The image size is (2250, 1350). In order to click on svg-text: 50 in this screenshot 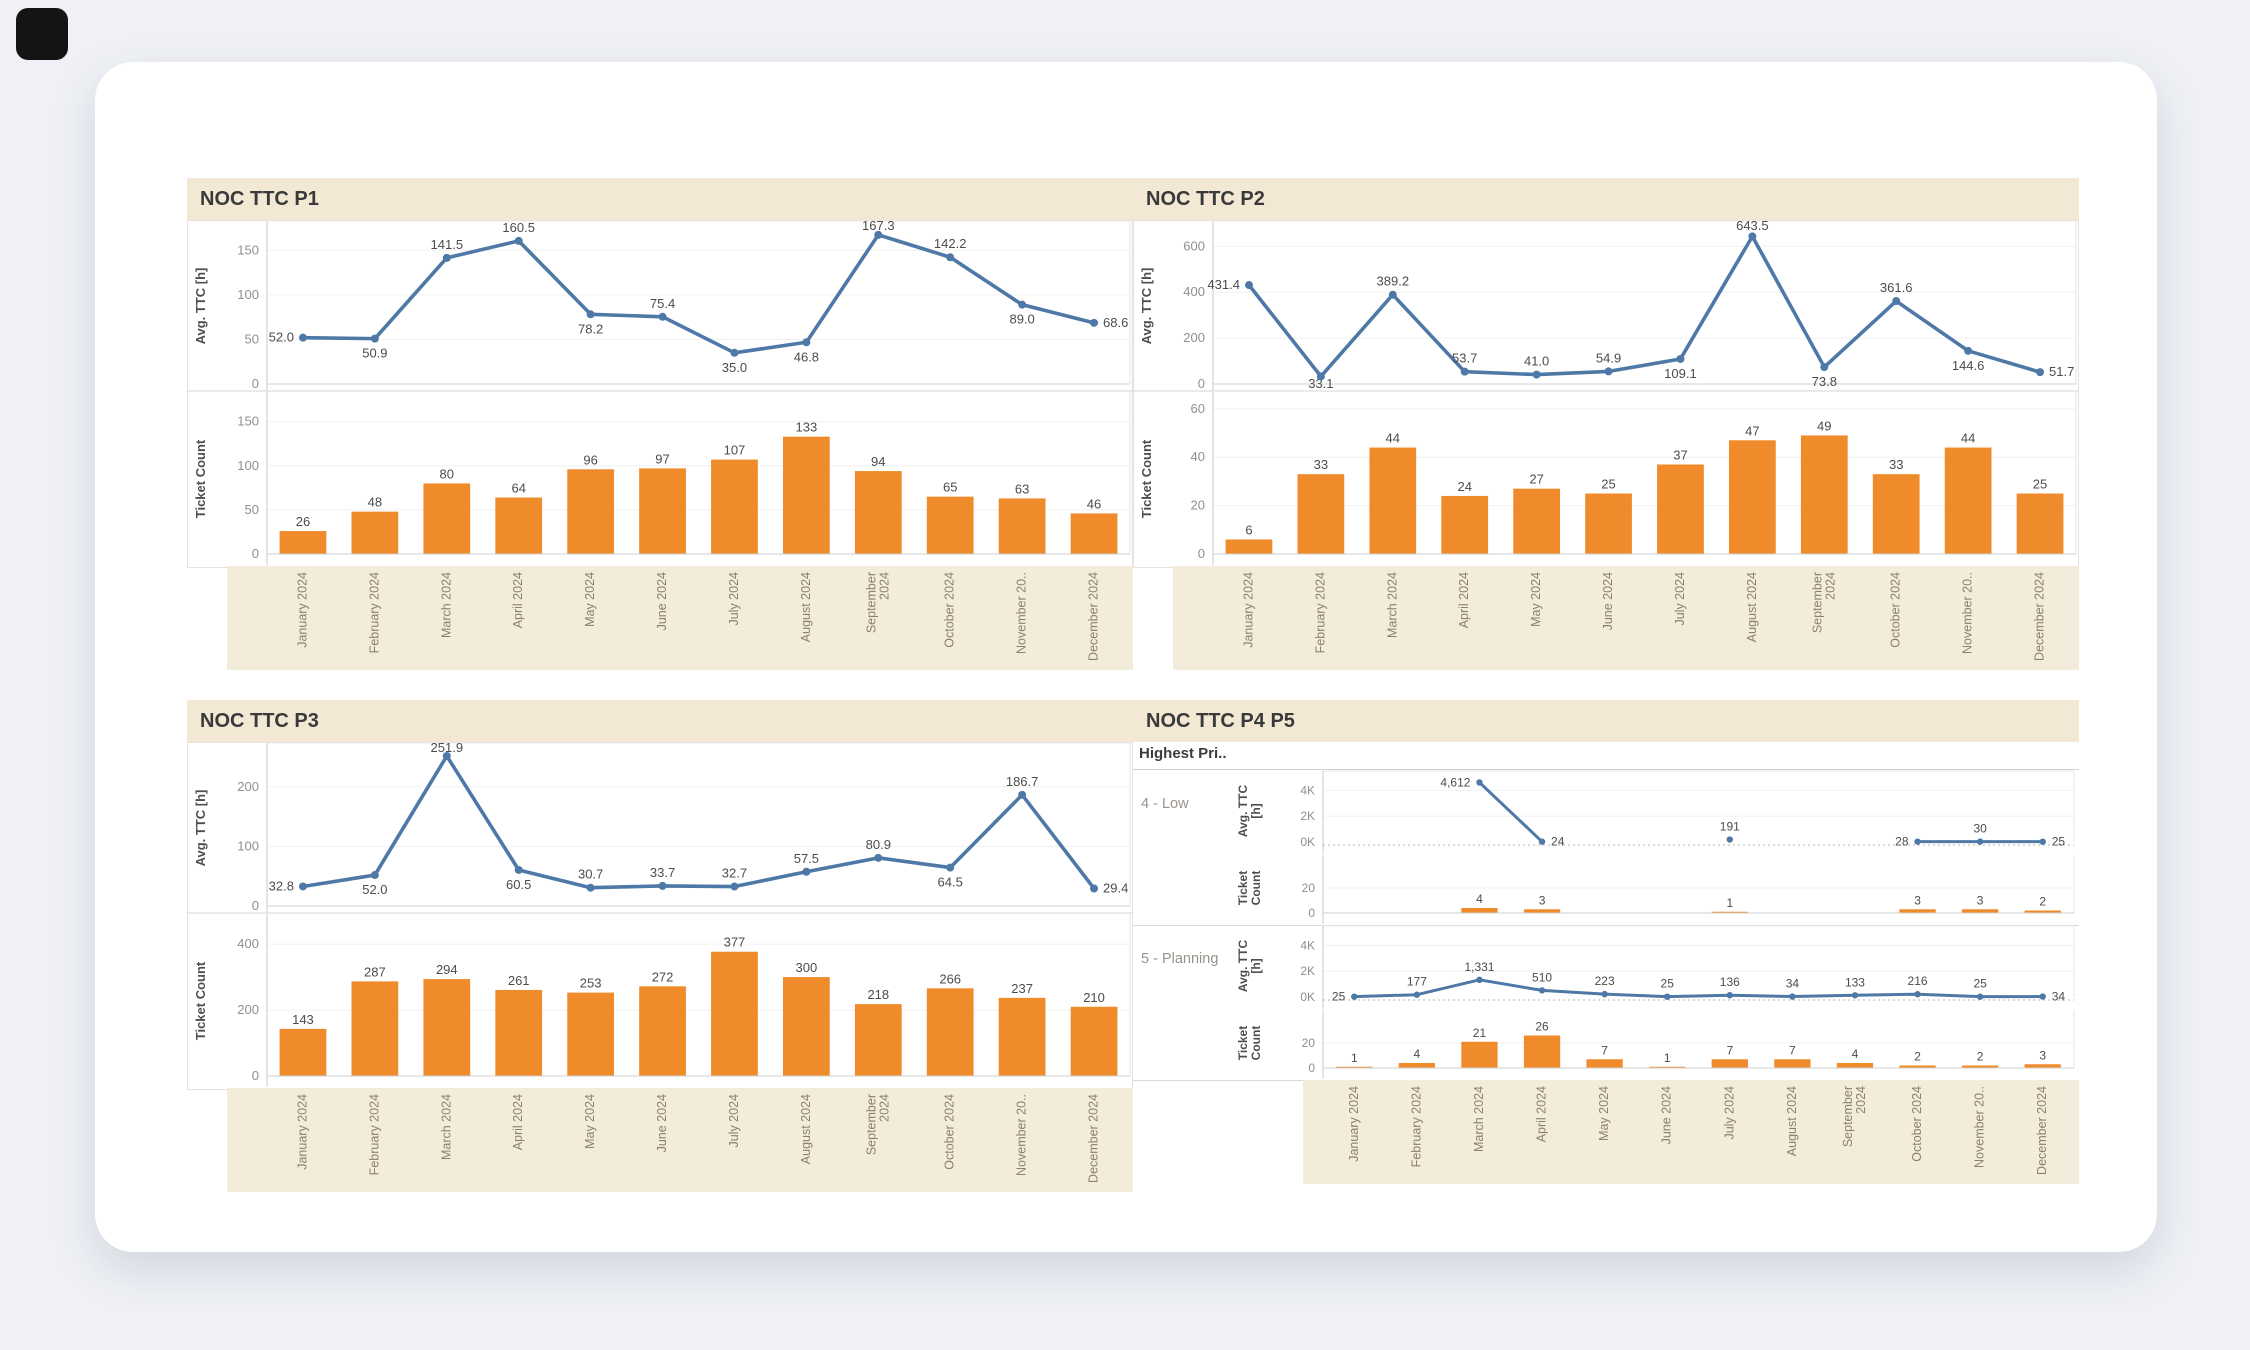, I will do `click(252, 509)`.